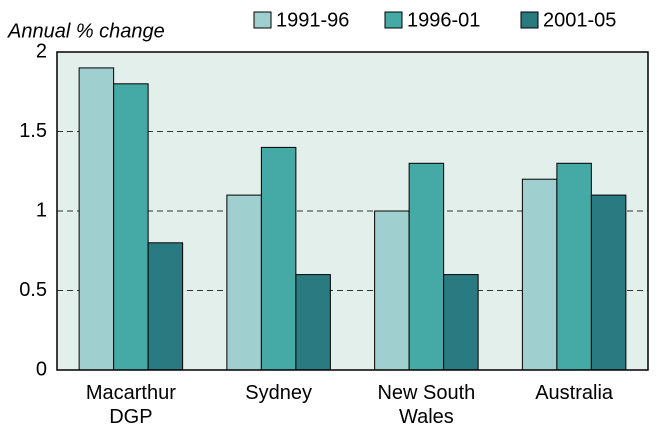  What do you see at coordinates (426, 417) in the screenshot?
I see `x-tick-label-line: Wales` at bounding box center [426, 417].